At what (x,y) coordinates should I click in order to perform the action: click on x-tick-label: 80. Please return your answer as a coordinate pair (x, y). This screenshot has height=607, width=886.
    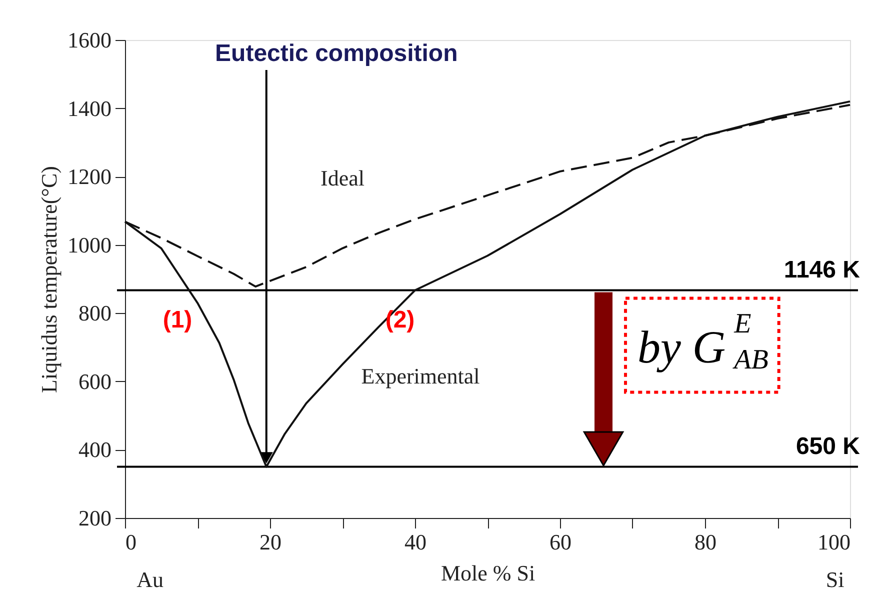
    Looking at the image, I should click on (705, 542).